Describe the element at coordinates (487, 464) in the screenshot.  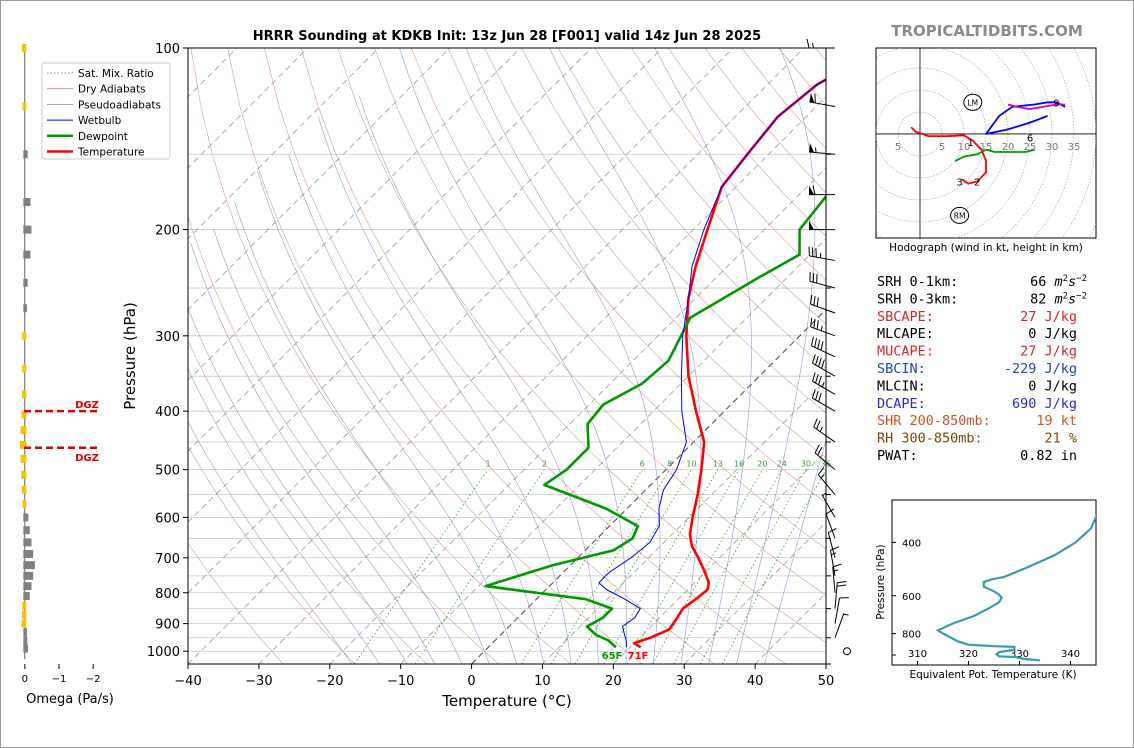
I see `mixing-ratio-label: 1` at that location.